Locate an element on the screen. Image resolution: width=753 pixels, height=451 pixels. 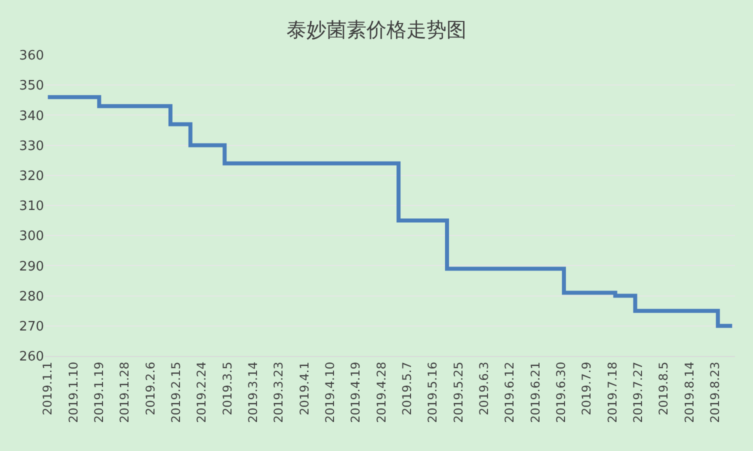
y-tick-label: 310 is located at coordinates (31, 206).